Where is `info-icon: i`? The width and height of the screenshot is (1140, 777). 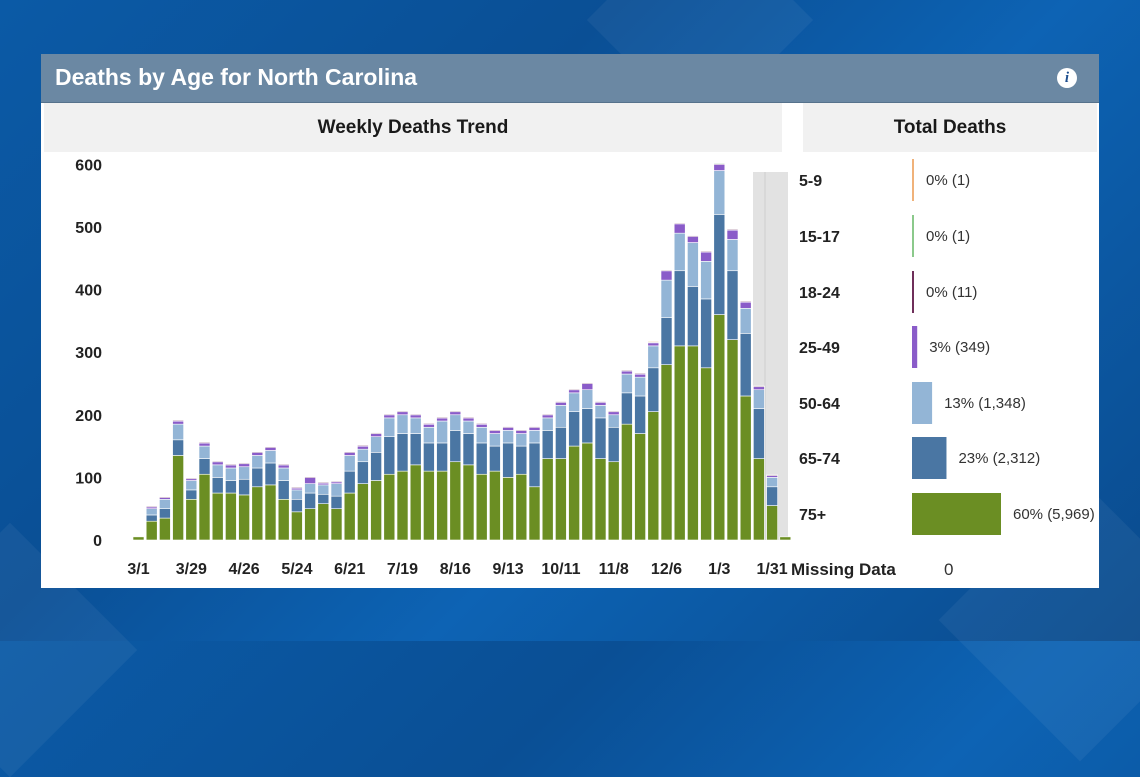
info-icon: i is located at coordinates (1067, 78).